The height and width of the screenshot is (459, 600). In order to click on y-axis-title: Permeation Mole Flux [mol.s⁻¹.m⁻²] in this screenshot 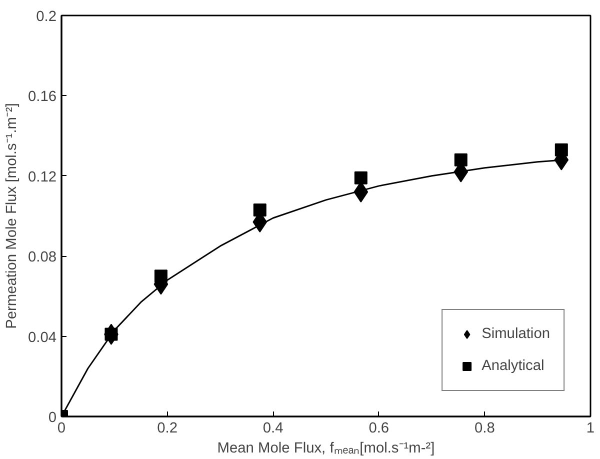, I will do `click(12, 216)`.